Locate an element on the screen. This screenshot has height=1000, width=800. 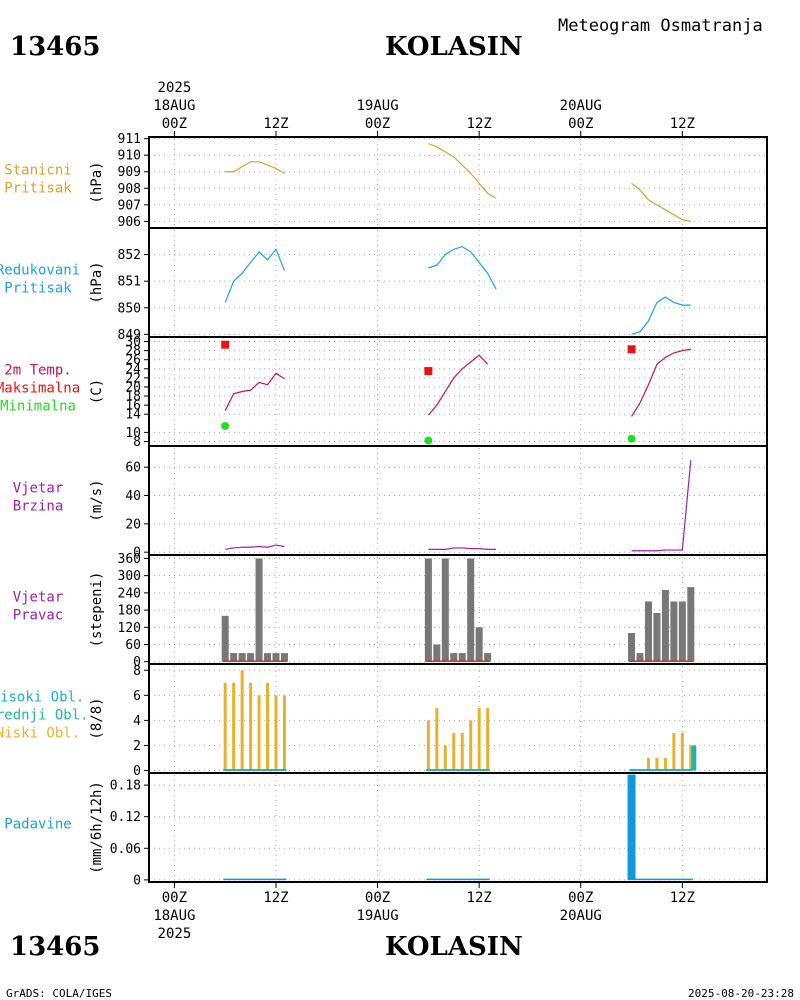
y-tick-label: 0.12 is located at coordinates (125, 817).